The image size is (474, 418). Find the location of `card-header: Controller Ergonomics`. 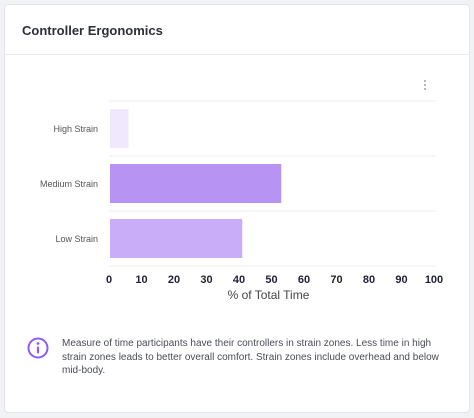

card-header: Controller Ergonomics is located at coordinates (237, 30).